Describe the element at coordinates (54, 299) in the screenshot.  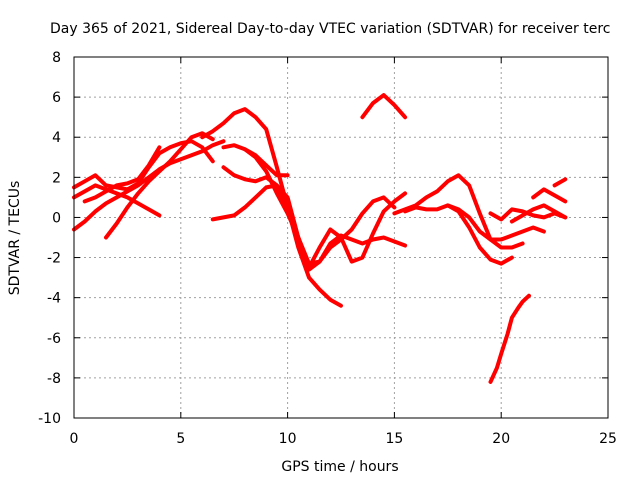
I see `y-tick-label: -4` at that location.